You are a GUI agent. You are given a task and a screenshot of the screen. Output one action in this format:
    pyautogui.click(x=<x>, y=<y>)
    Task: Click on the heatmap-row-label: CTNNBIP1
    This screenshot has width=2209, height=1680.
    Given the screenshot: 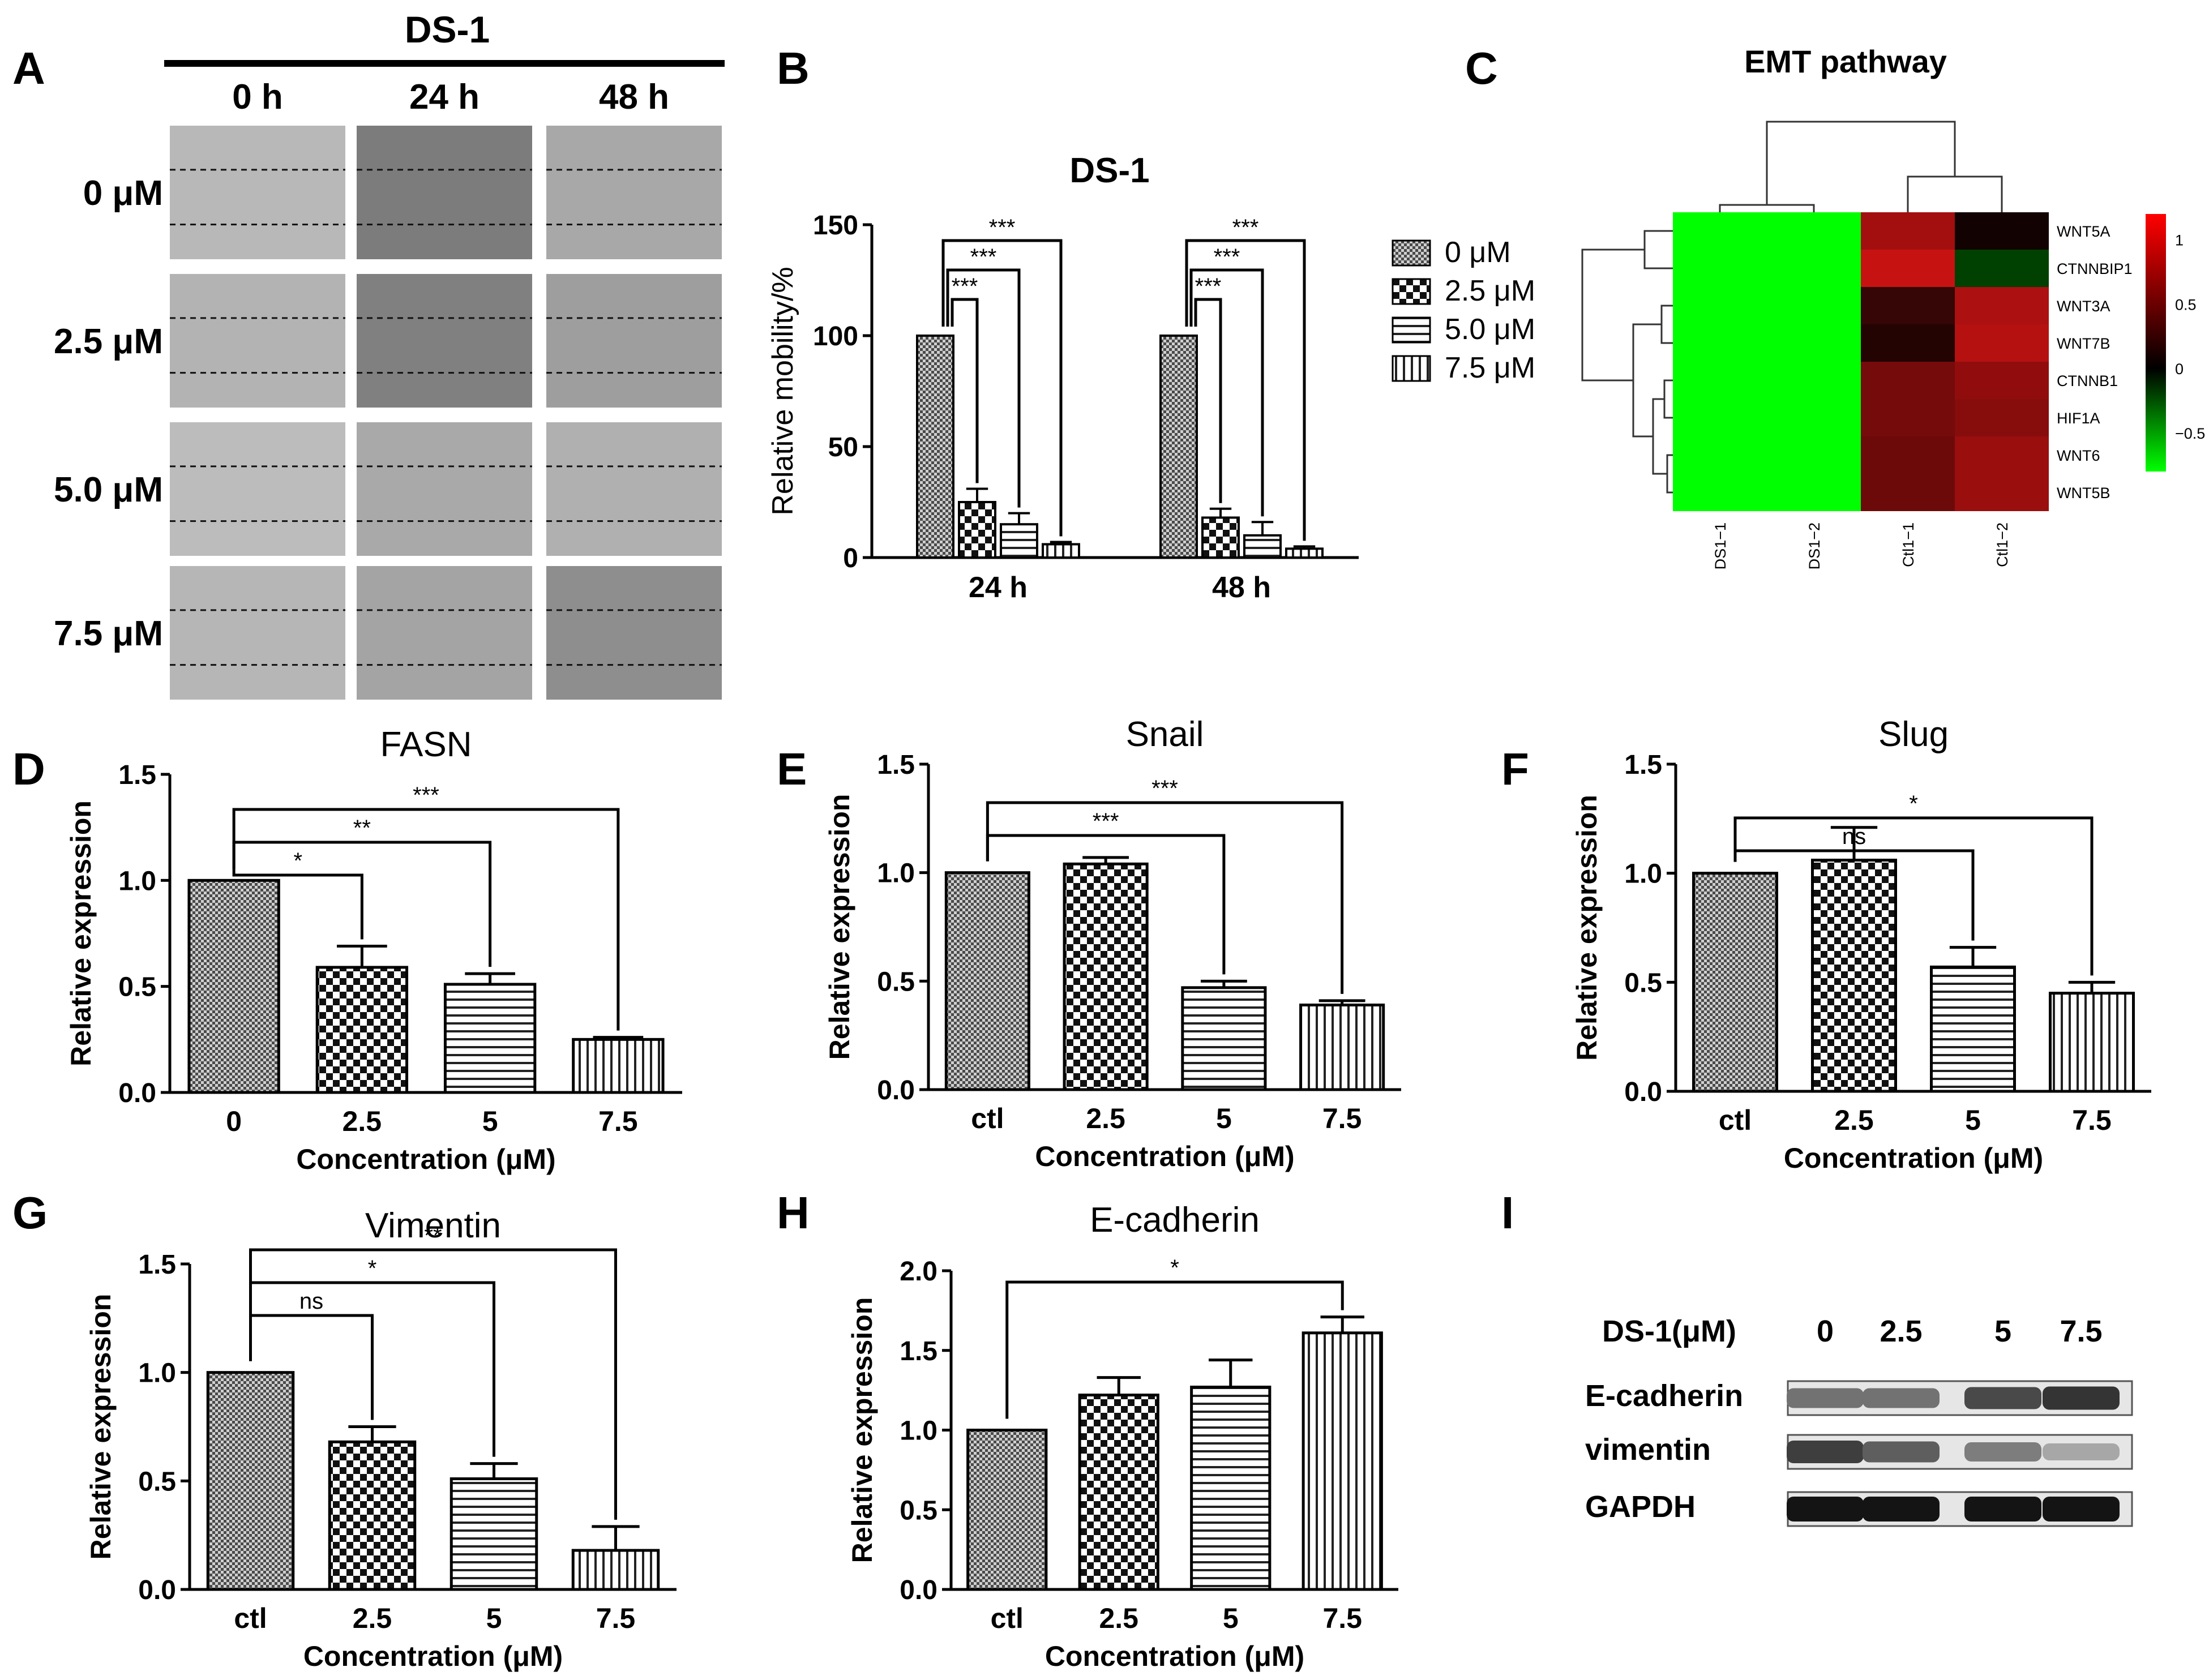 What is the action you would take?
    pyautogui.click(x=2095, y=268)
    